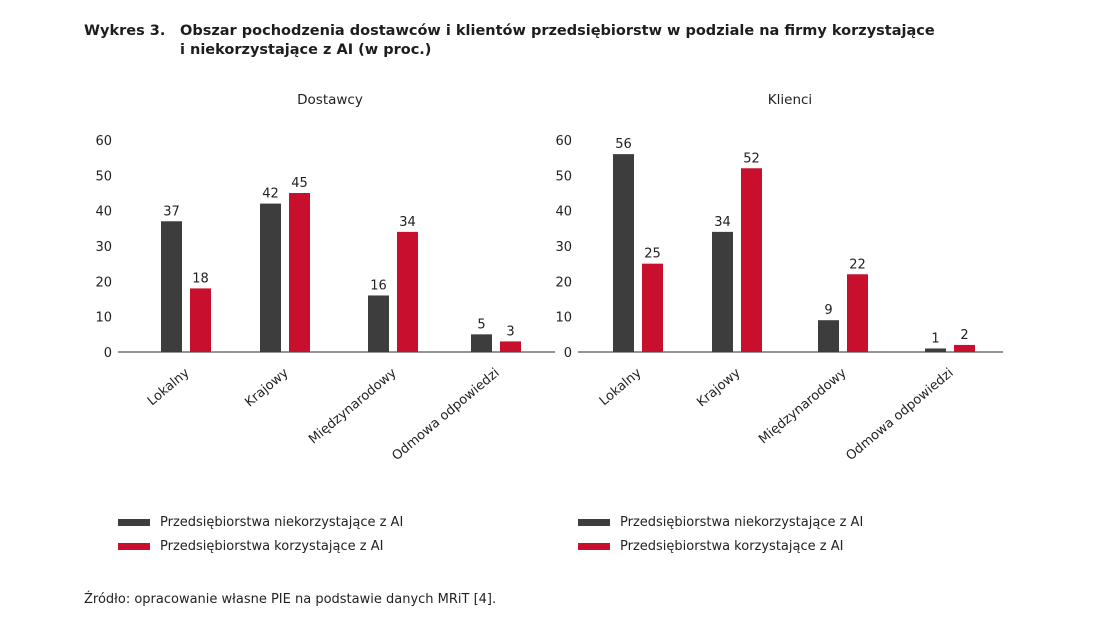  I want to click on data-label: 3, so click(510, 331).